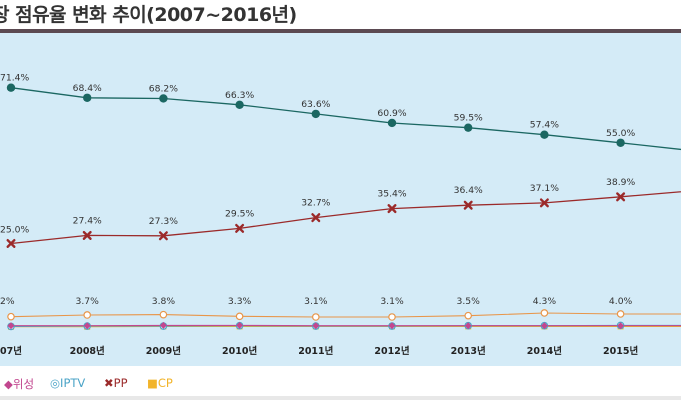 The height and width of the screenshot is (400, 681). Describe the element at coordinates (14, 78) in the screenshot. I see `data-label-top: 71.4%` at that location.